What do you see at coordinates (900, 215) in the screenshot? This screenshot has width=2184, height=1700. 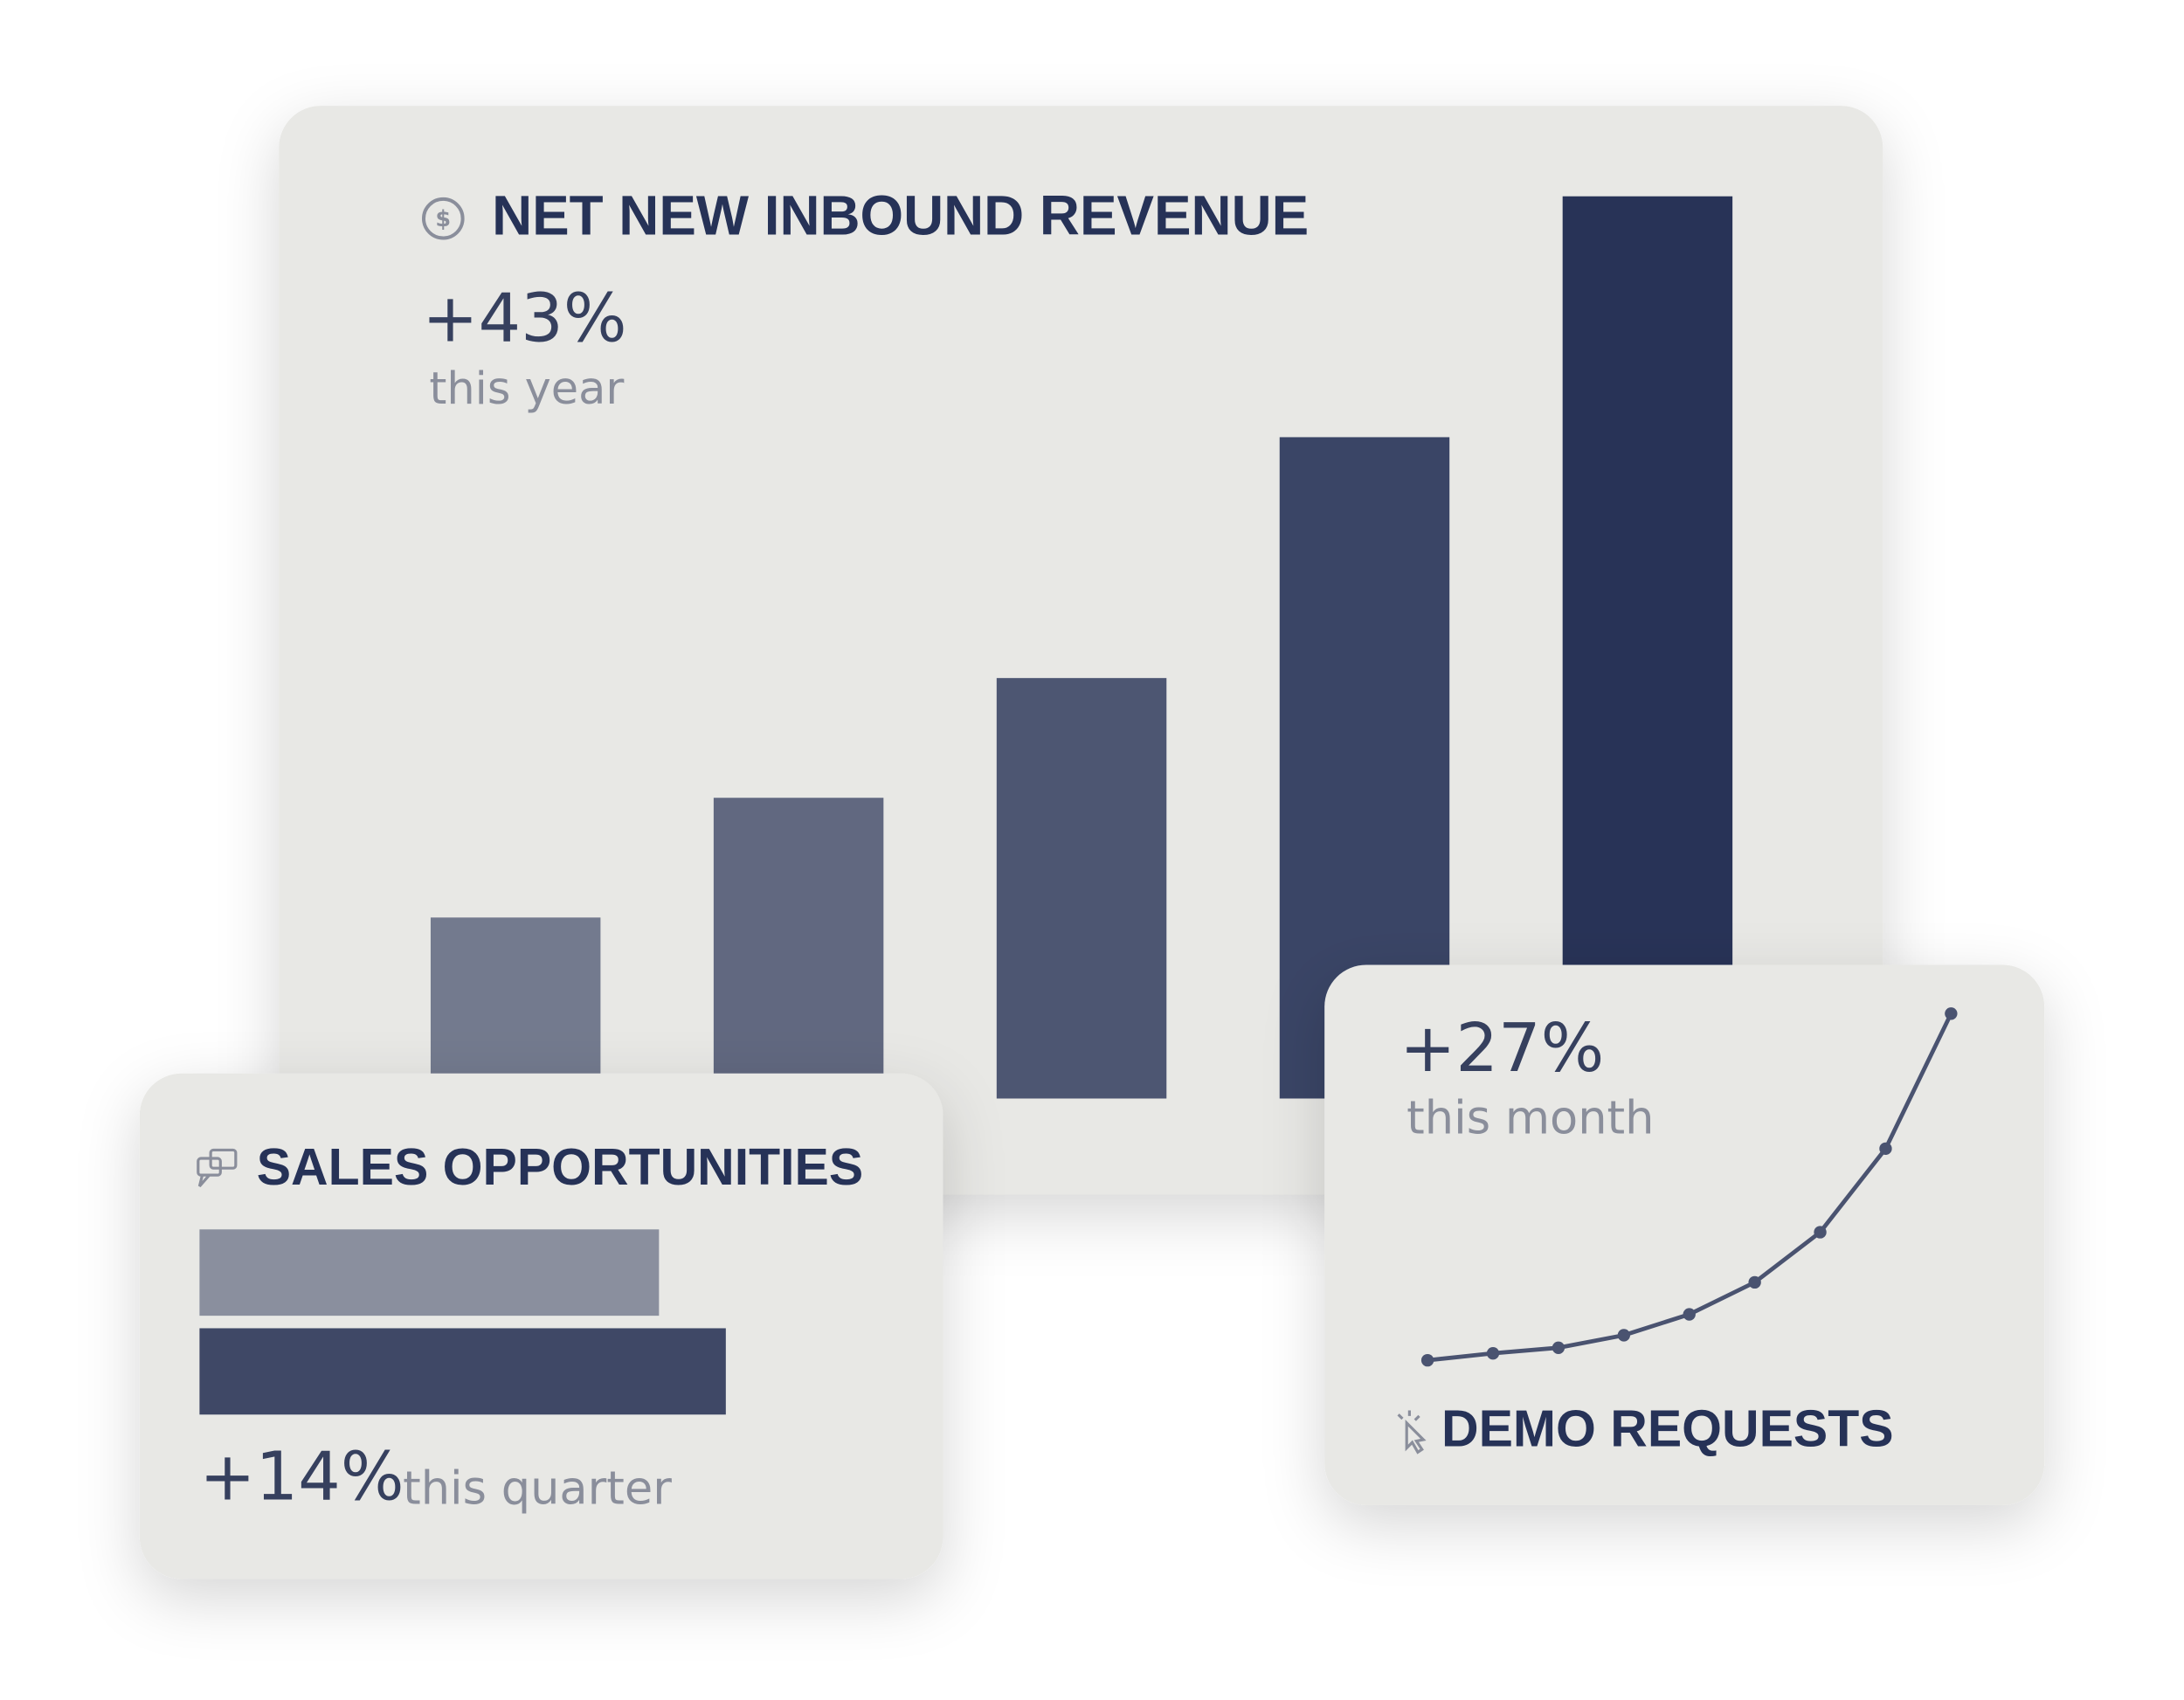 I see `card-title: NET NEW INBOUND REVENUE` at bounding box center [900, 215].